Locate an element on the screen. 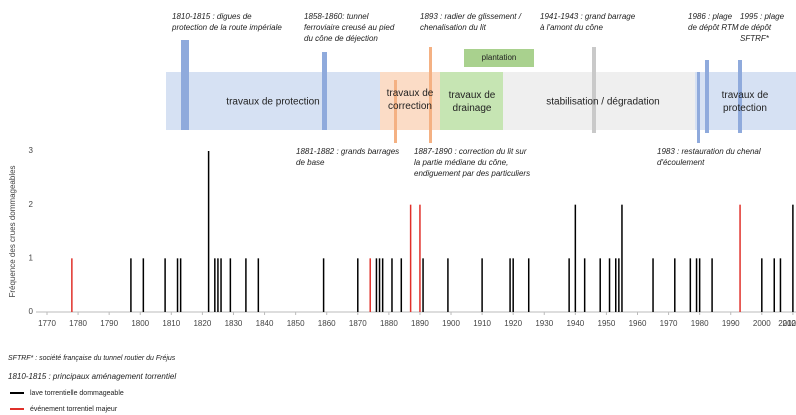  x-tick-label: 1870 is located at coordinates (358, 323).